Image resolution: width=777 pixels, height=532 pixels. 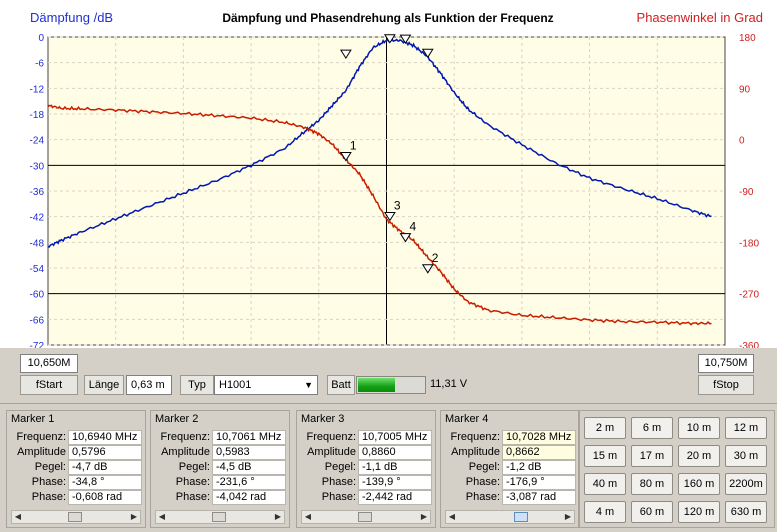 What do you see at coordinates (177, 419) in the screenshot?
I see `marker-title: Marker 2` at bounding box center [177, 419].